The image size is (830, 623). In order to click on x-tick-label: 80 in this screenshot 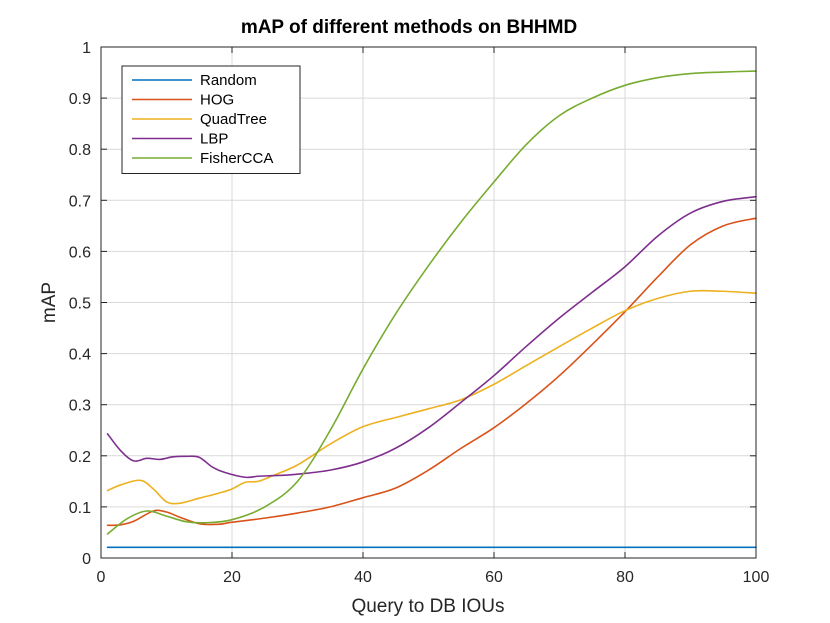, I will do `click(625, 577)`.